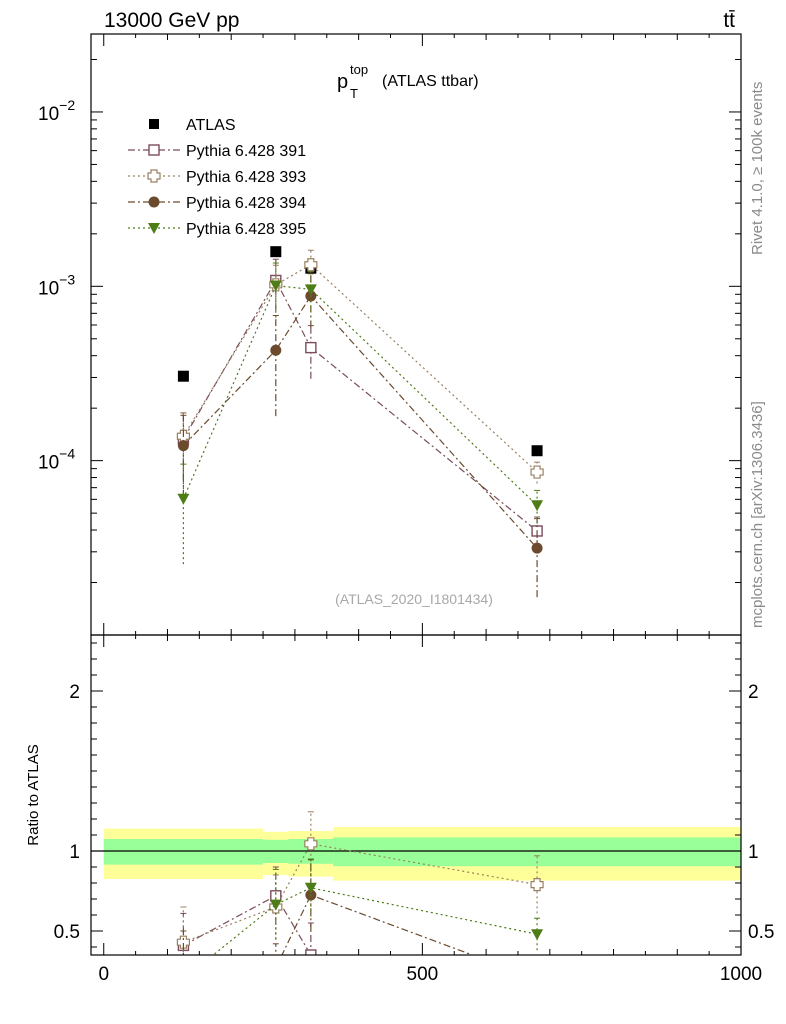  I want to click on ratio-ytick-label-left-0: 0.5, so click(67, 932).